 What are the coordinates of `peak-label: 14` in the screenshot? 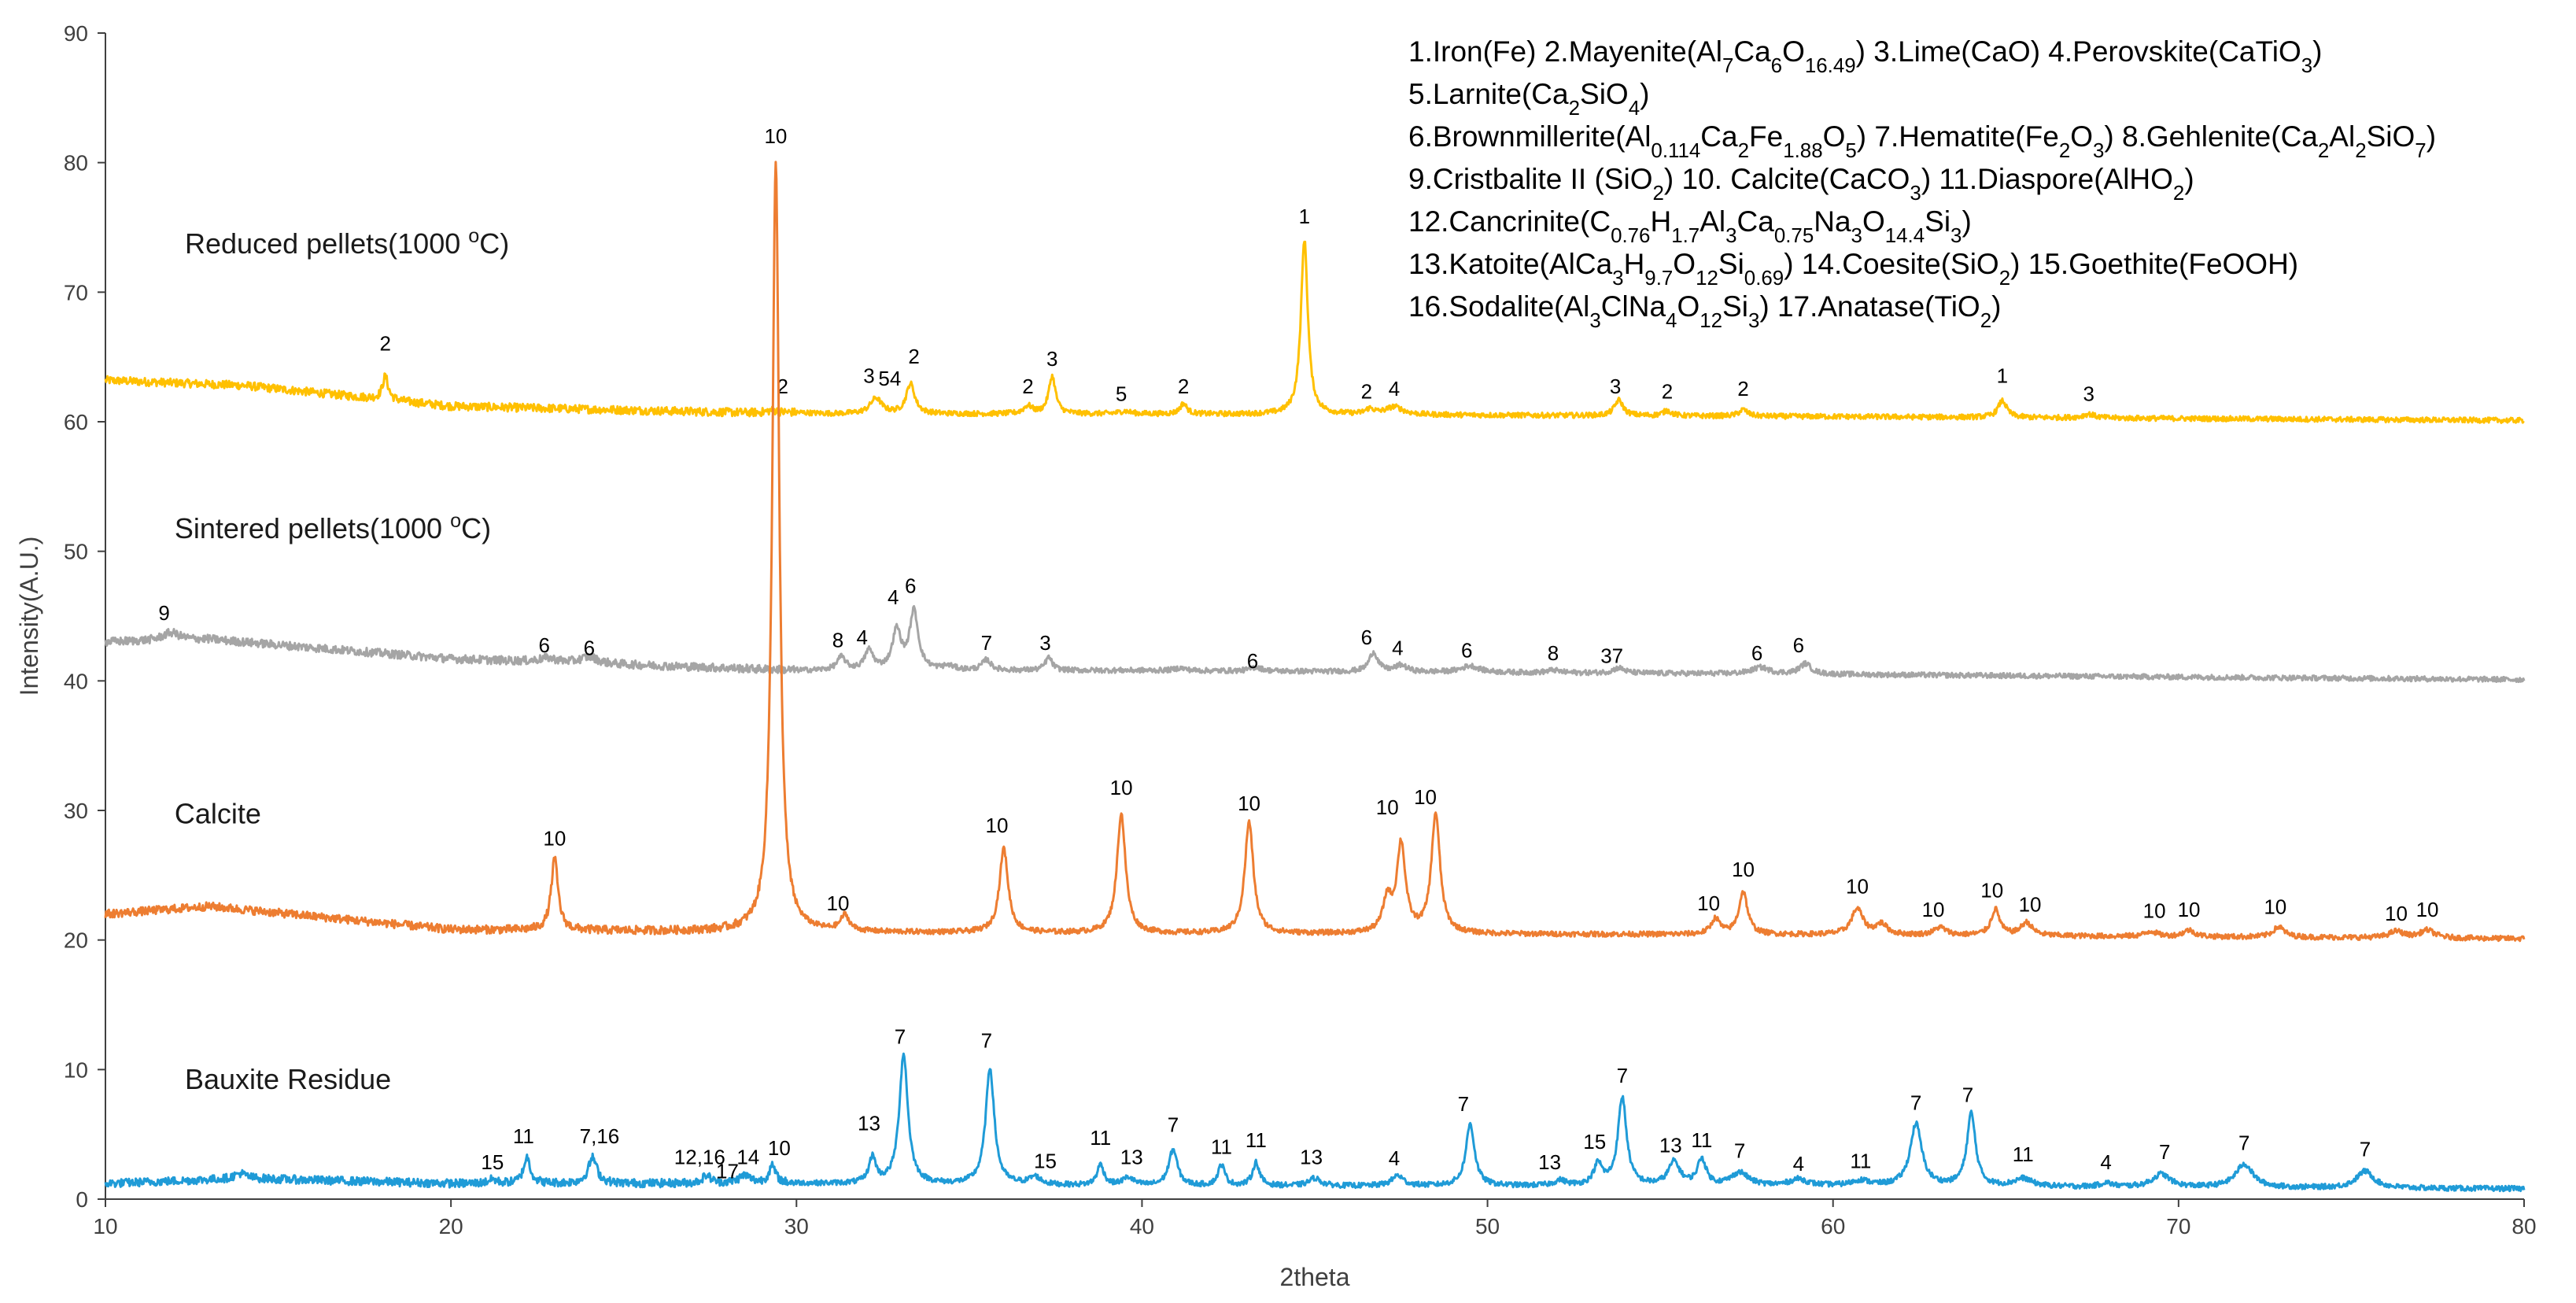 It's located at (747, 1158).